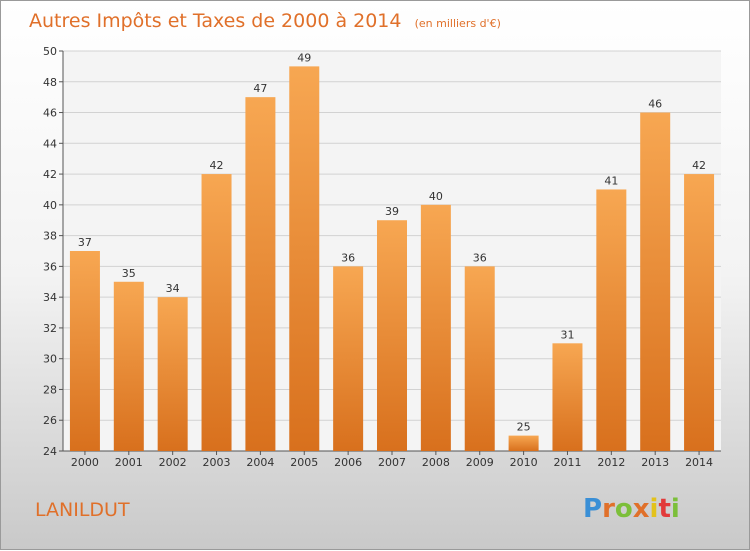 This screenshot has width=750, height=551. I want to click on bar-2002, so click(172, 374).